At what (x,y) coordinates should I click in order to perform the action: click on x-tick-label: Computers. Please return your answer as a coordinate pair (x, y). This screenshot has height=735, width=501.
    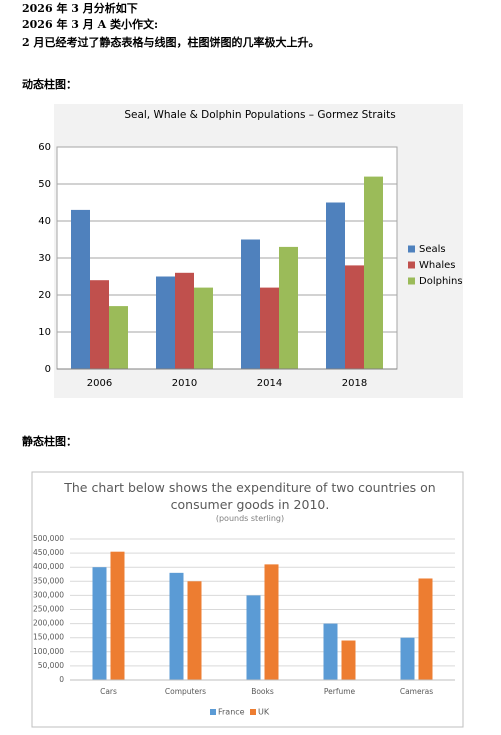
    Looking at the image, I should click on (185, 691).